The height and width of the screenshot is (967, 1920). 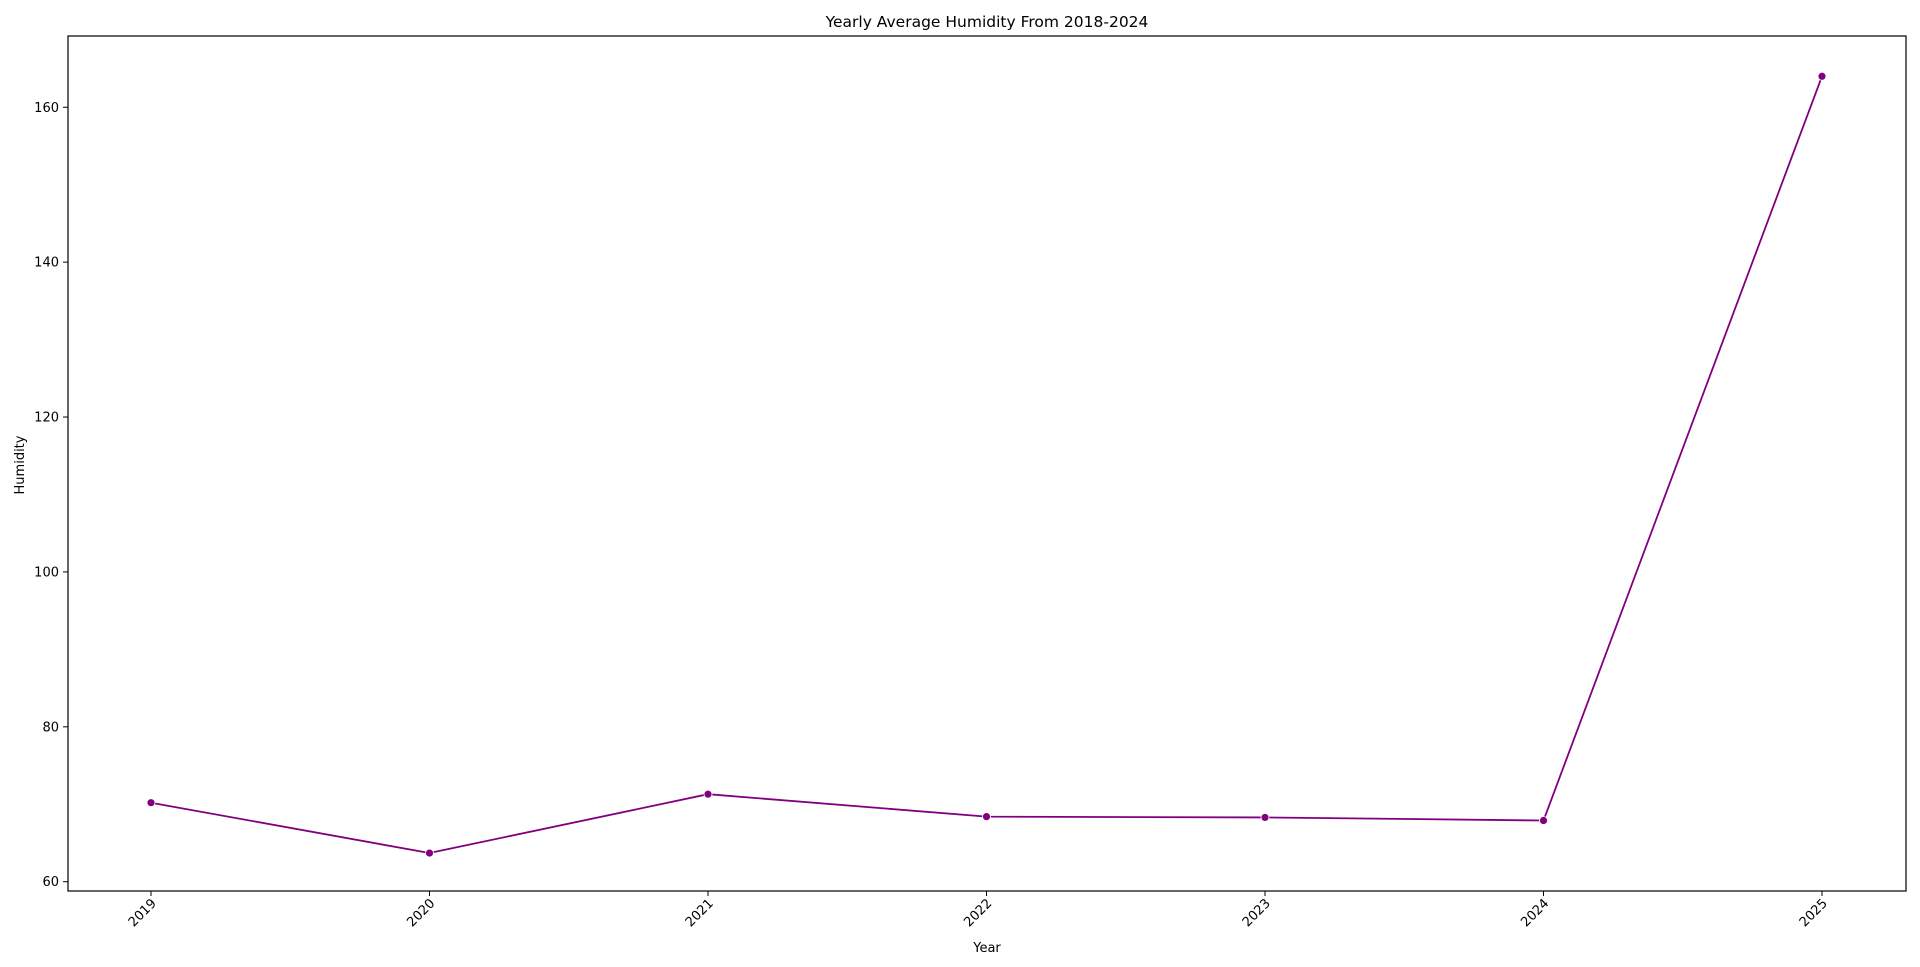 What do you see at coordinates (1535, 913) in the screenshot?
I see `x-tick-label: 2024` at bounding box center [1535, 913].